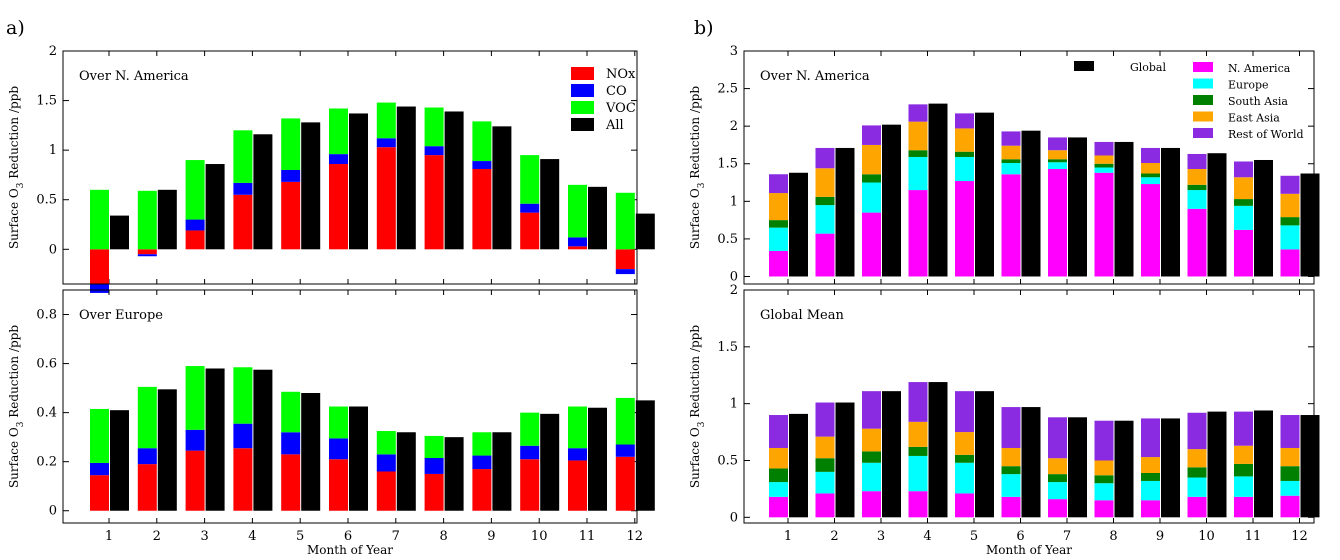 The height and width of the screenshot is (560, 1340). Describe the element at coordinates (46, 101) in the screenshot. I see `y-tick-label: 1.5` at that location.